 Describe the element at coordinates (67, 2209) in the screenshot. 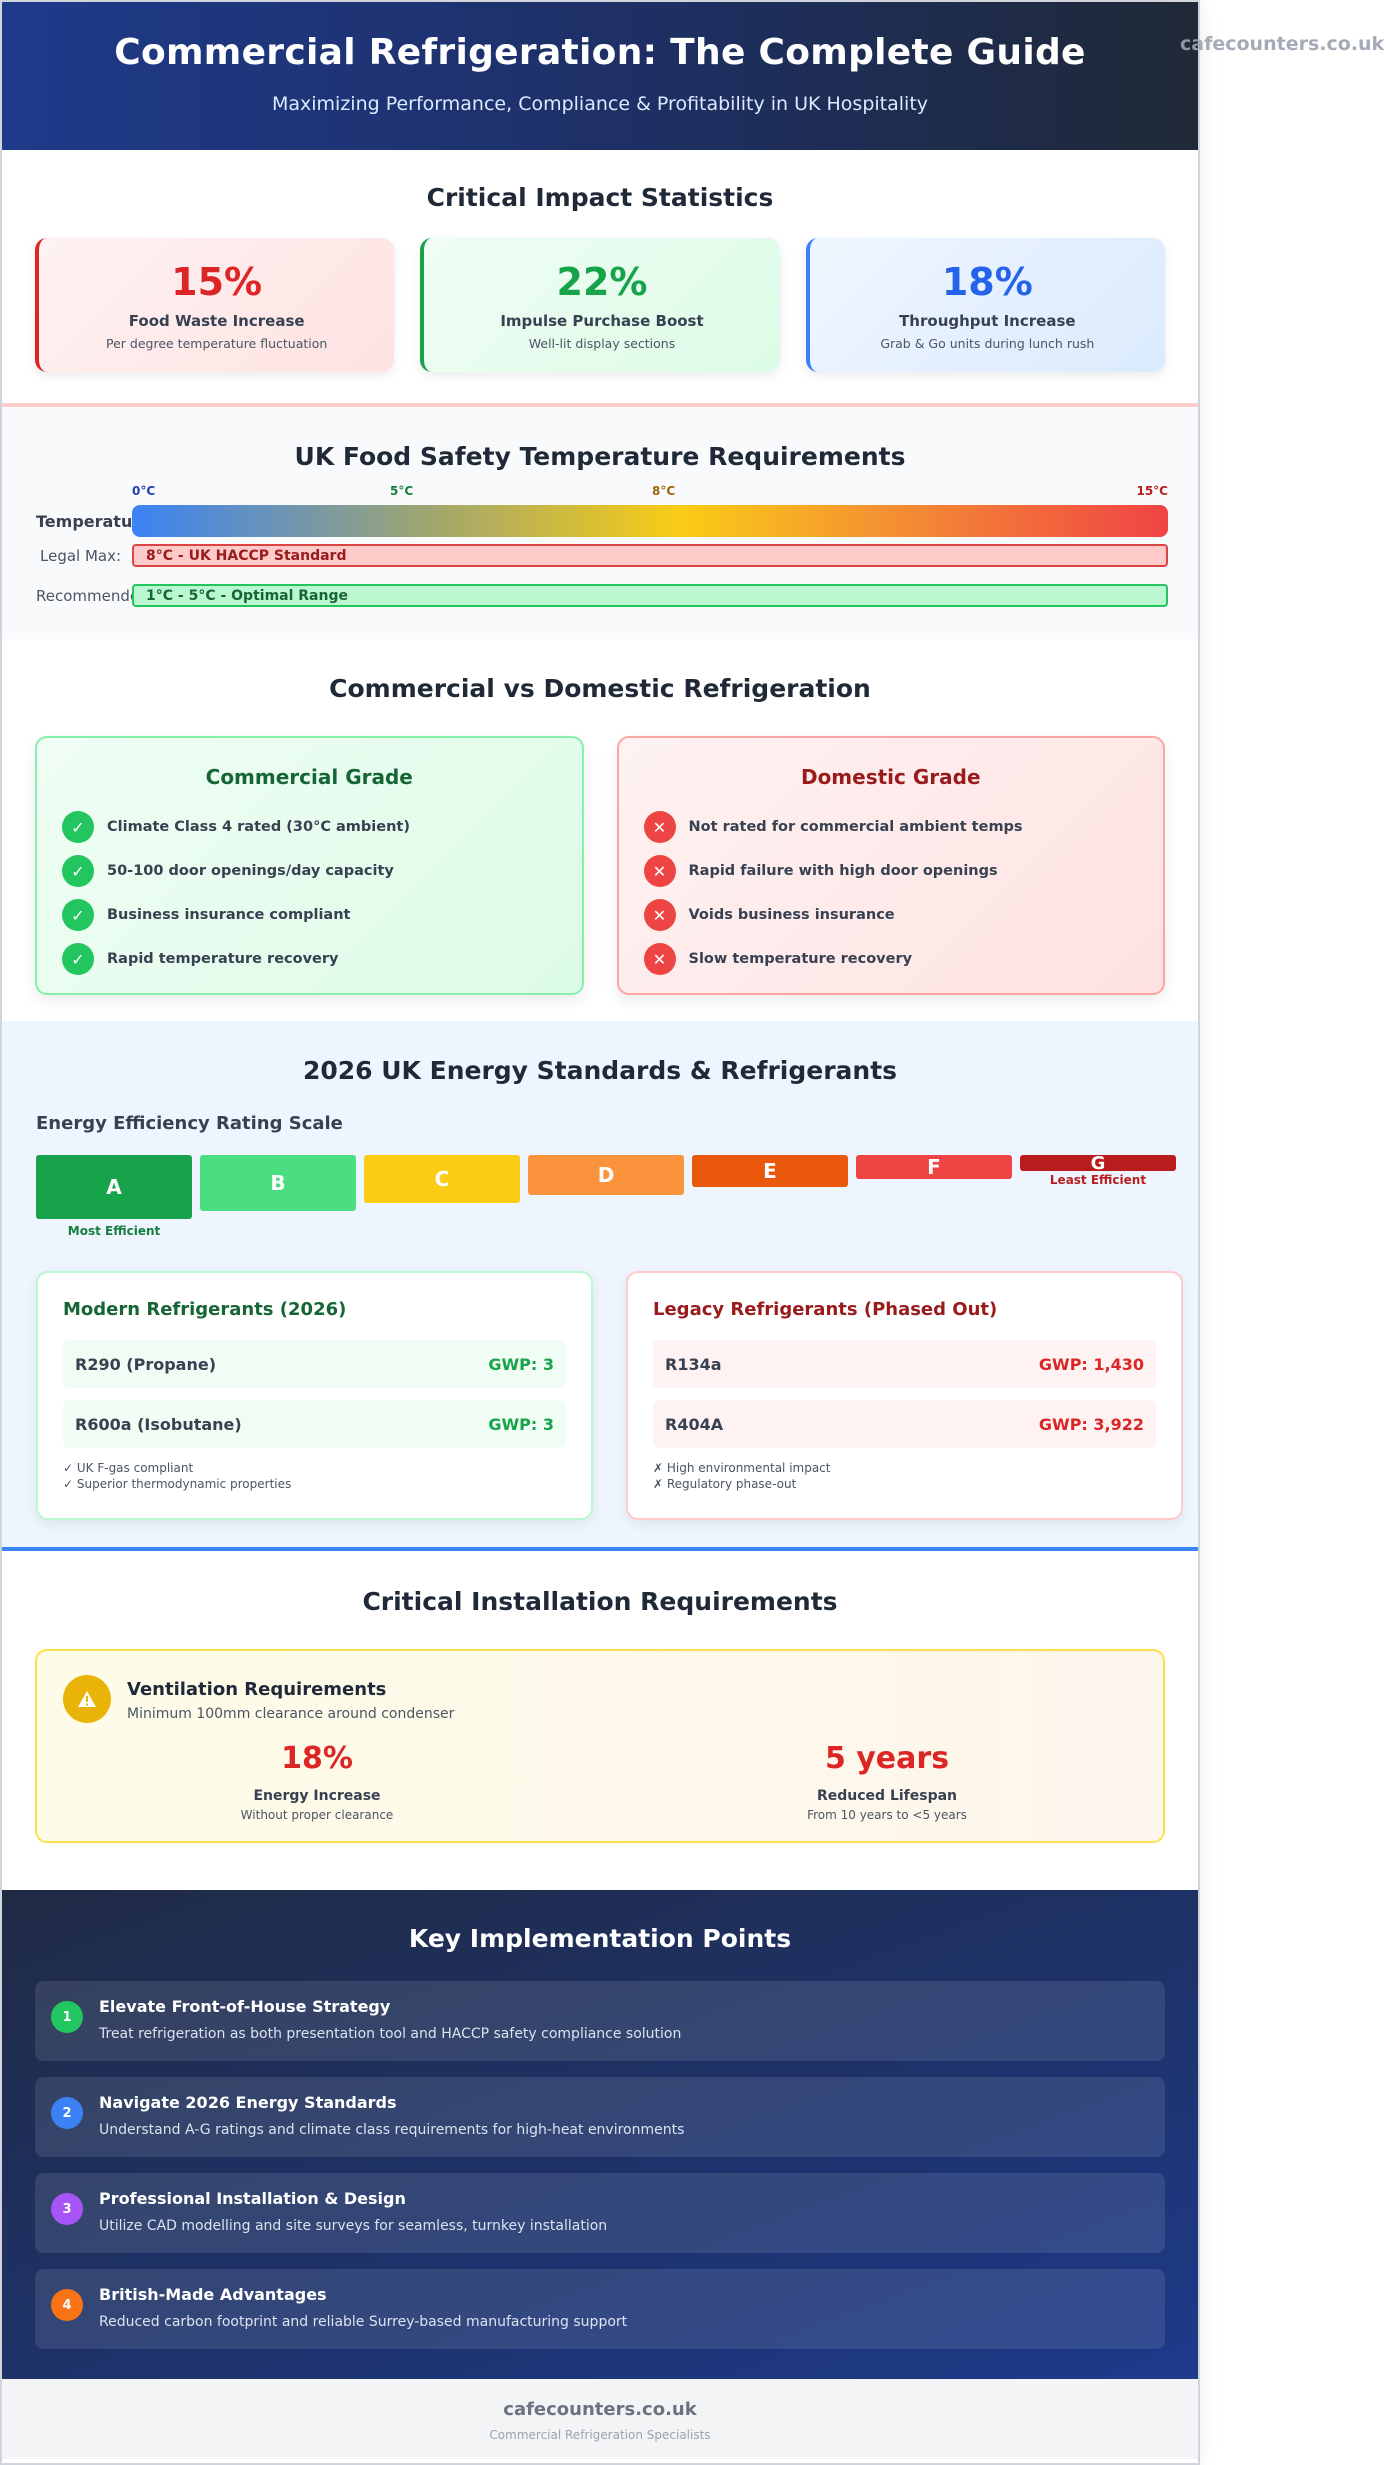

I see `number-badge: 3` at that location.